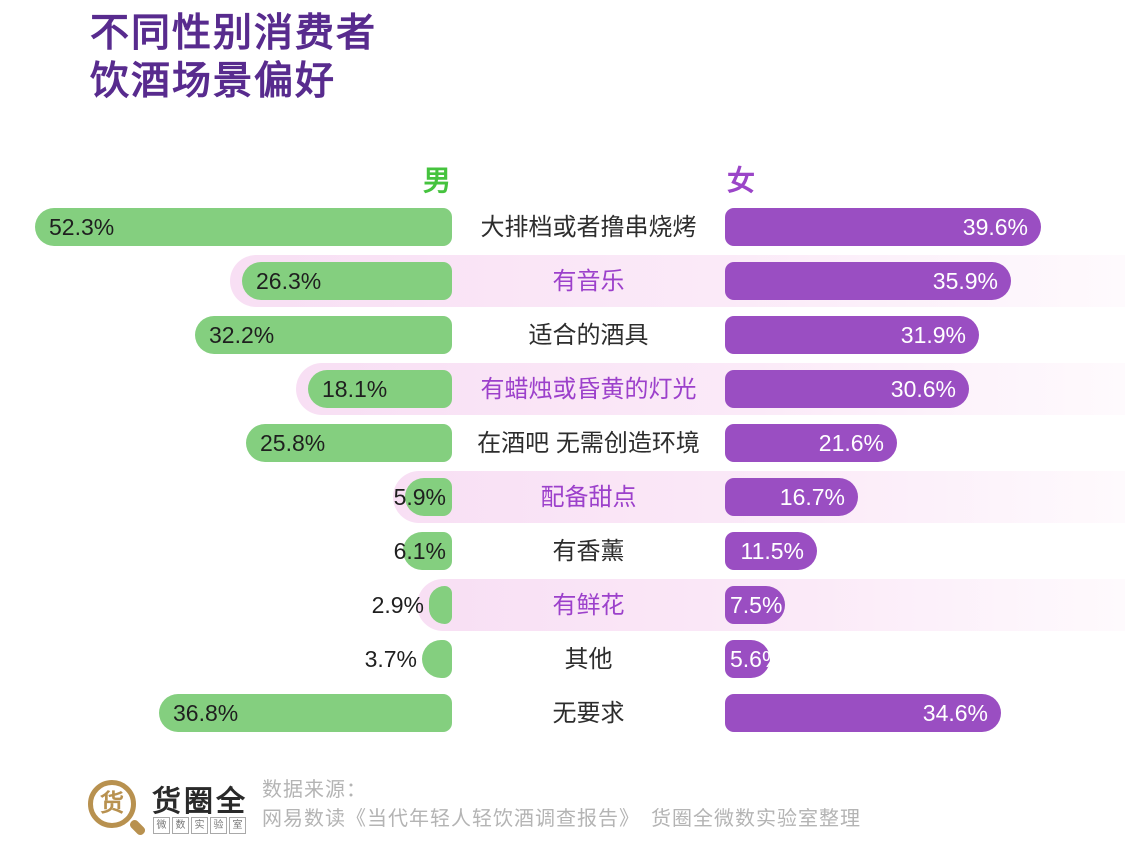  I want to click on logo-subtitle: 微数实验室, so click(199, 825).